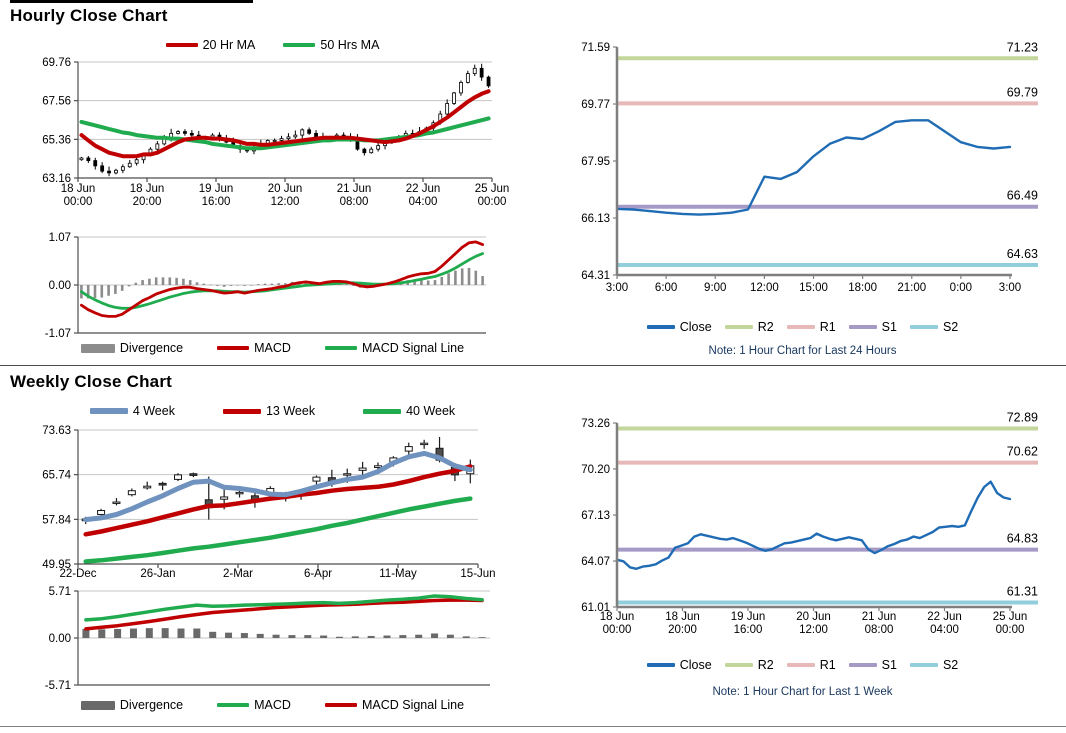 The width and height of the screenshot is (1066, 733). Describe the element at coordinates (233, 705) in the screenshot. I see `macd-weekly-swatch` at that location.